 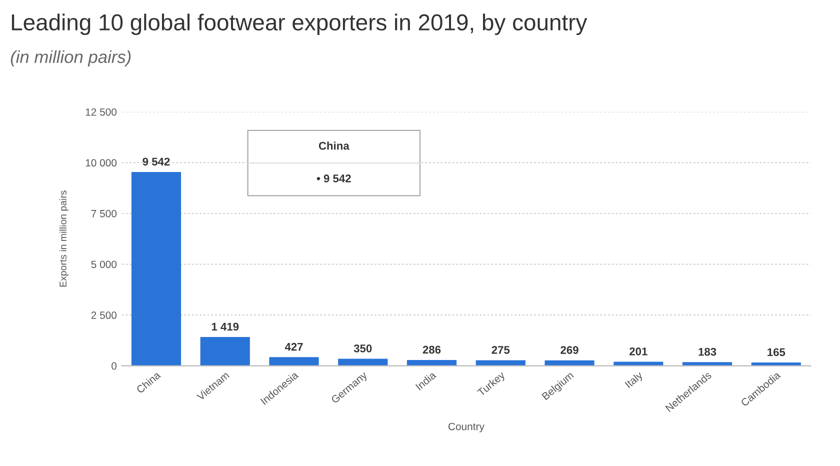 I want to click on y-tick-label: 12 500, so click(x=101, y=112).